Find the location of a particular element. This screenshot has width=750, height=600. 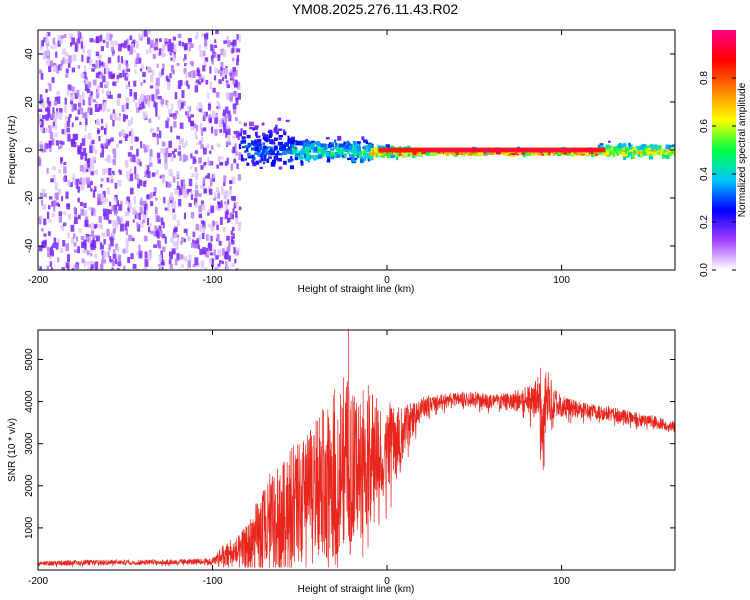

colorbar-tick-label: 0.8 is located at coordinates (704, 78).